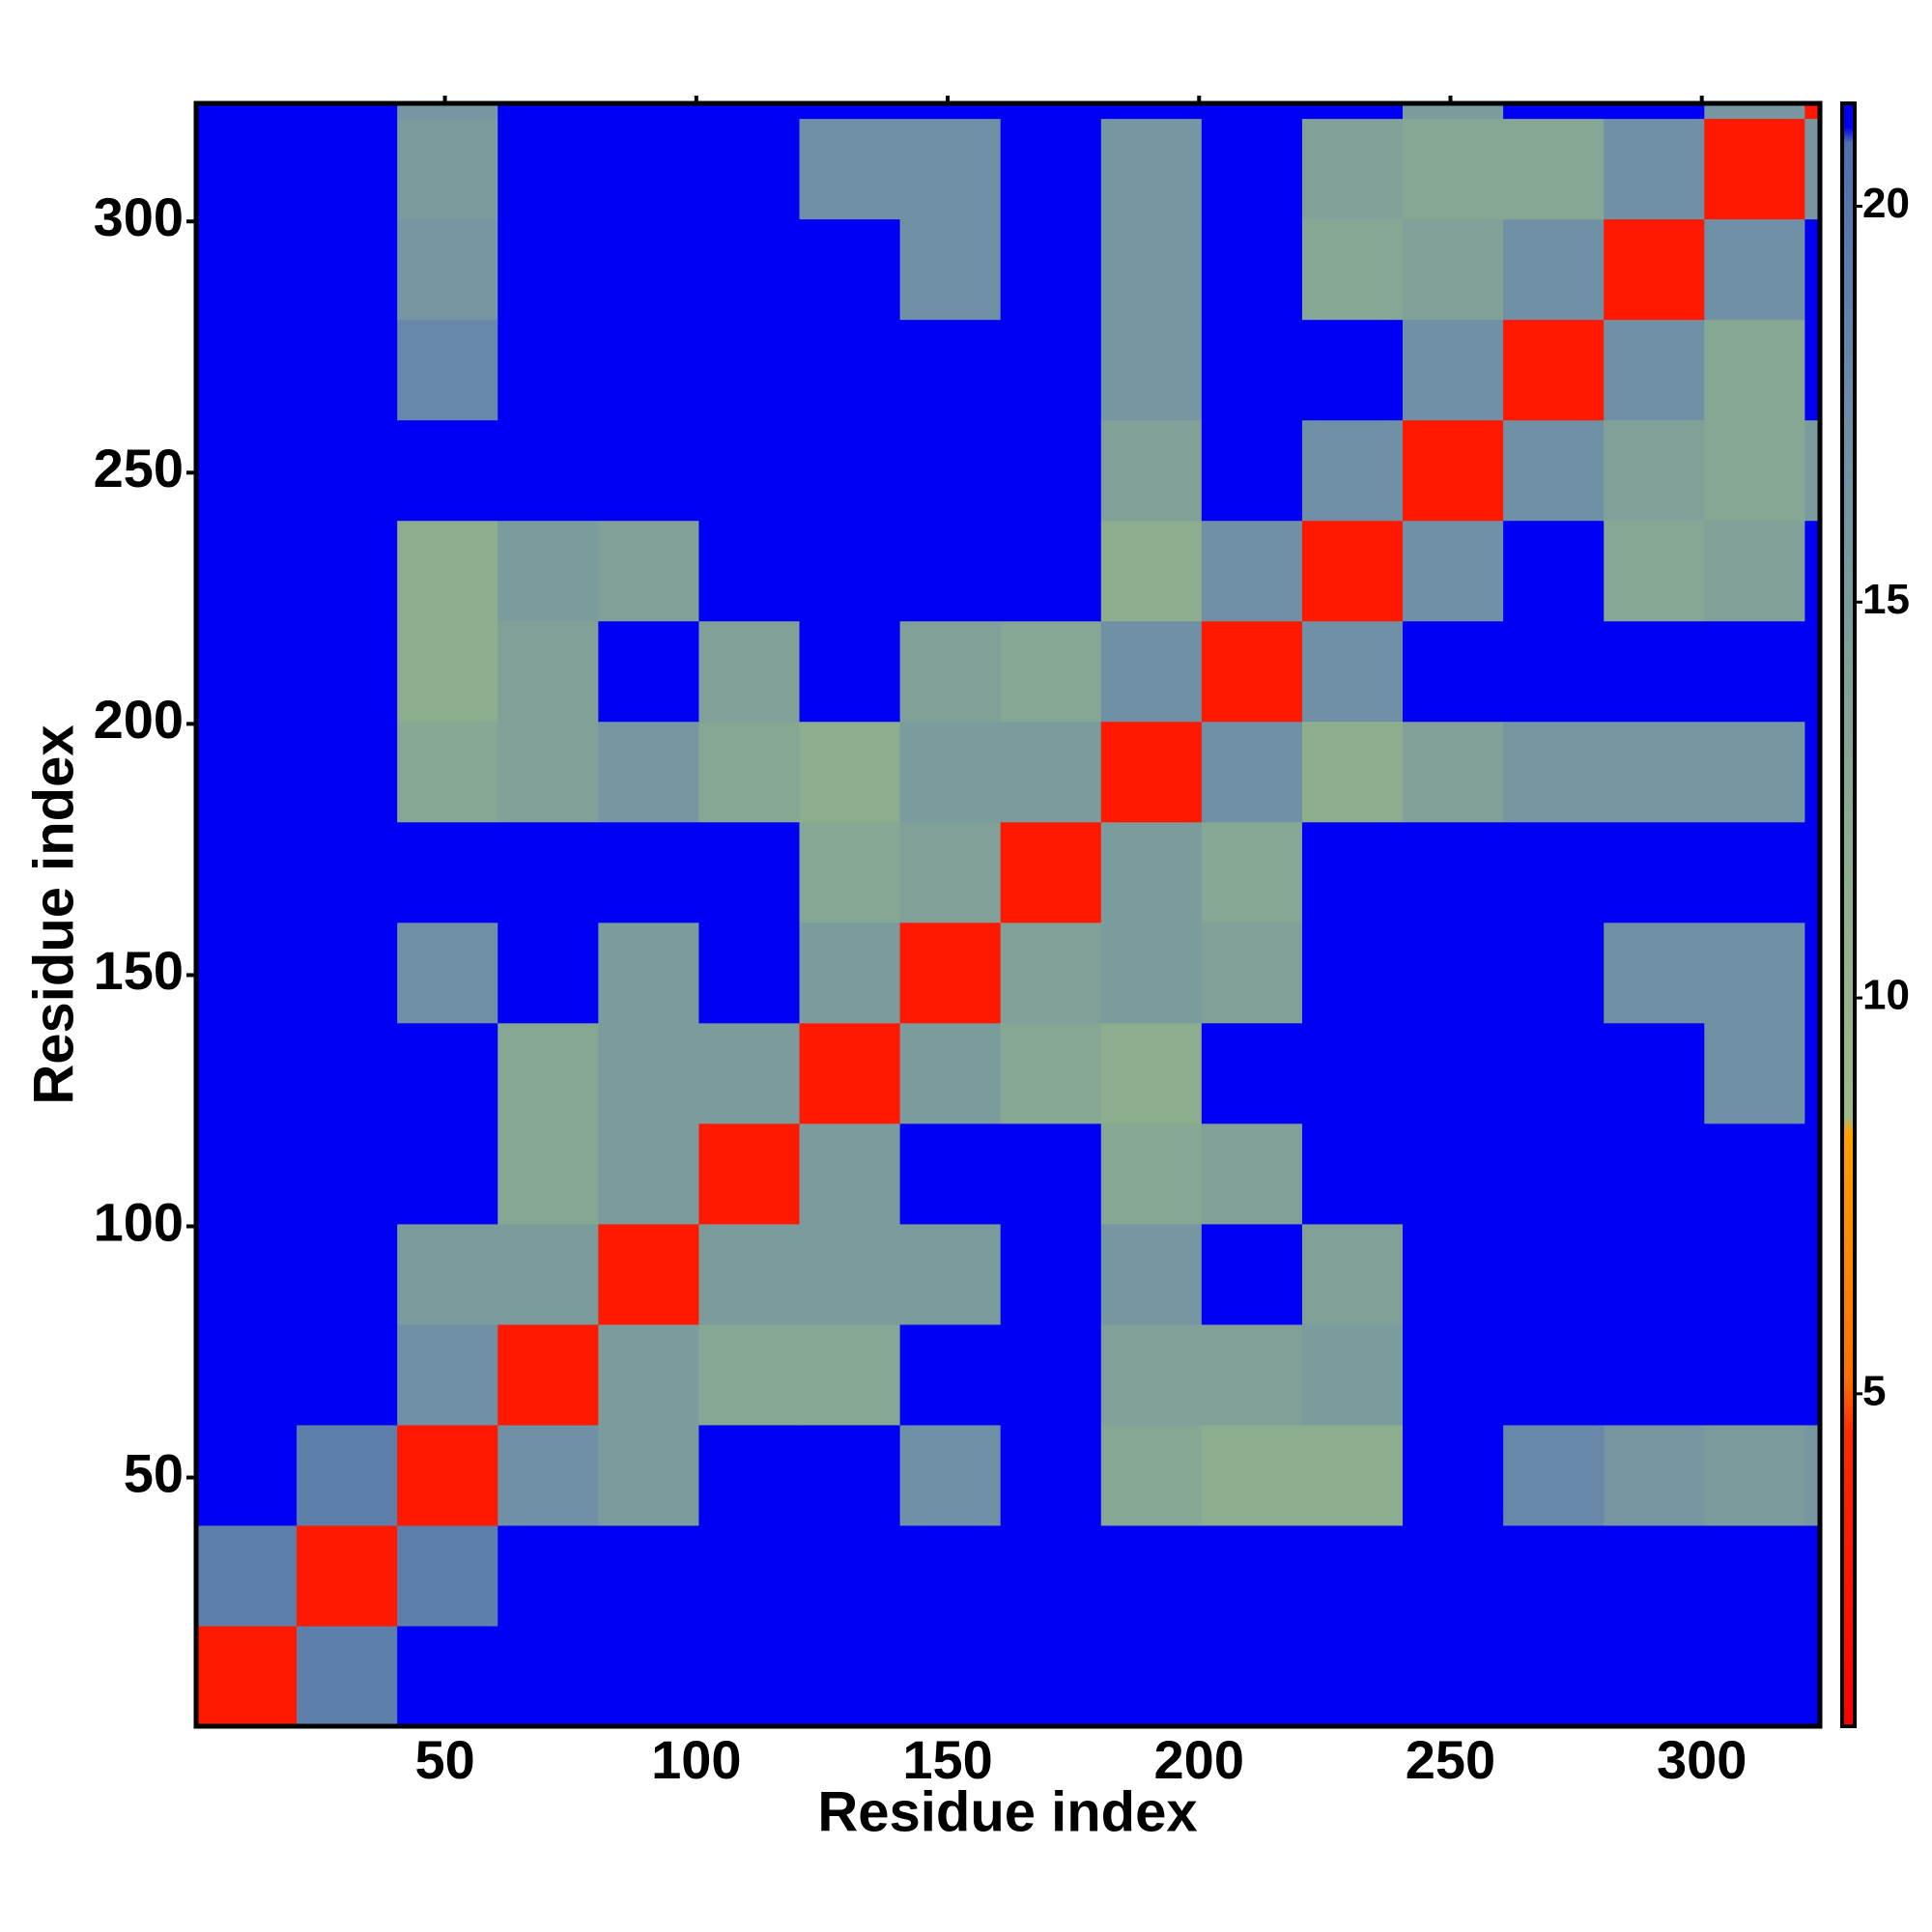 Image resolution: width=1932 pixels, height=1932 pixels. I want to click on colorbar-tick-label: 5, so click(1874, 1390).